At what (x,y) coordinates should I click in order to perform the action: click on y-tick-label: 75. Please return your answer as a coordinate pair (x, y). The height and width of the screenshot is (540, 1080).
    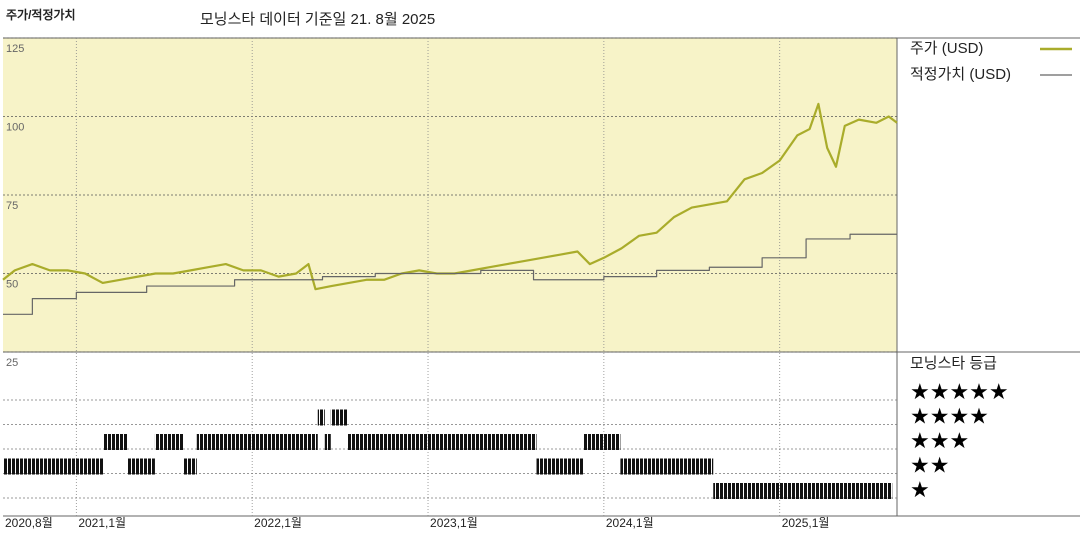
    Looking at the image, I should click on (12, 206).